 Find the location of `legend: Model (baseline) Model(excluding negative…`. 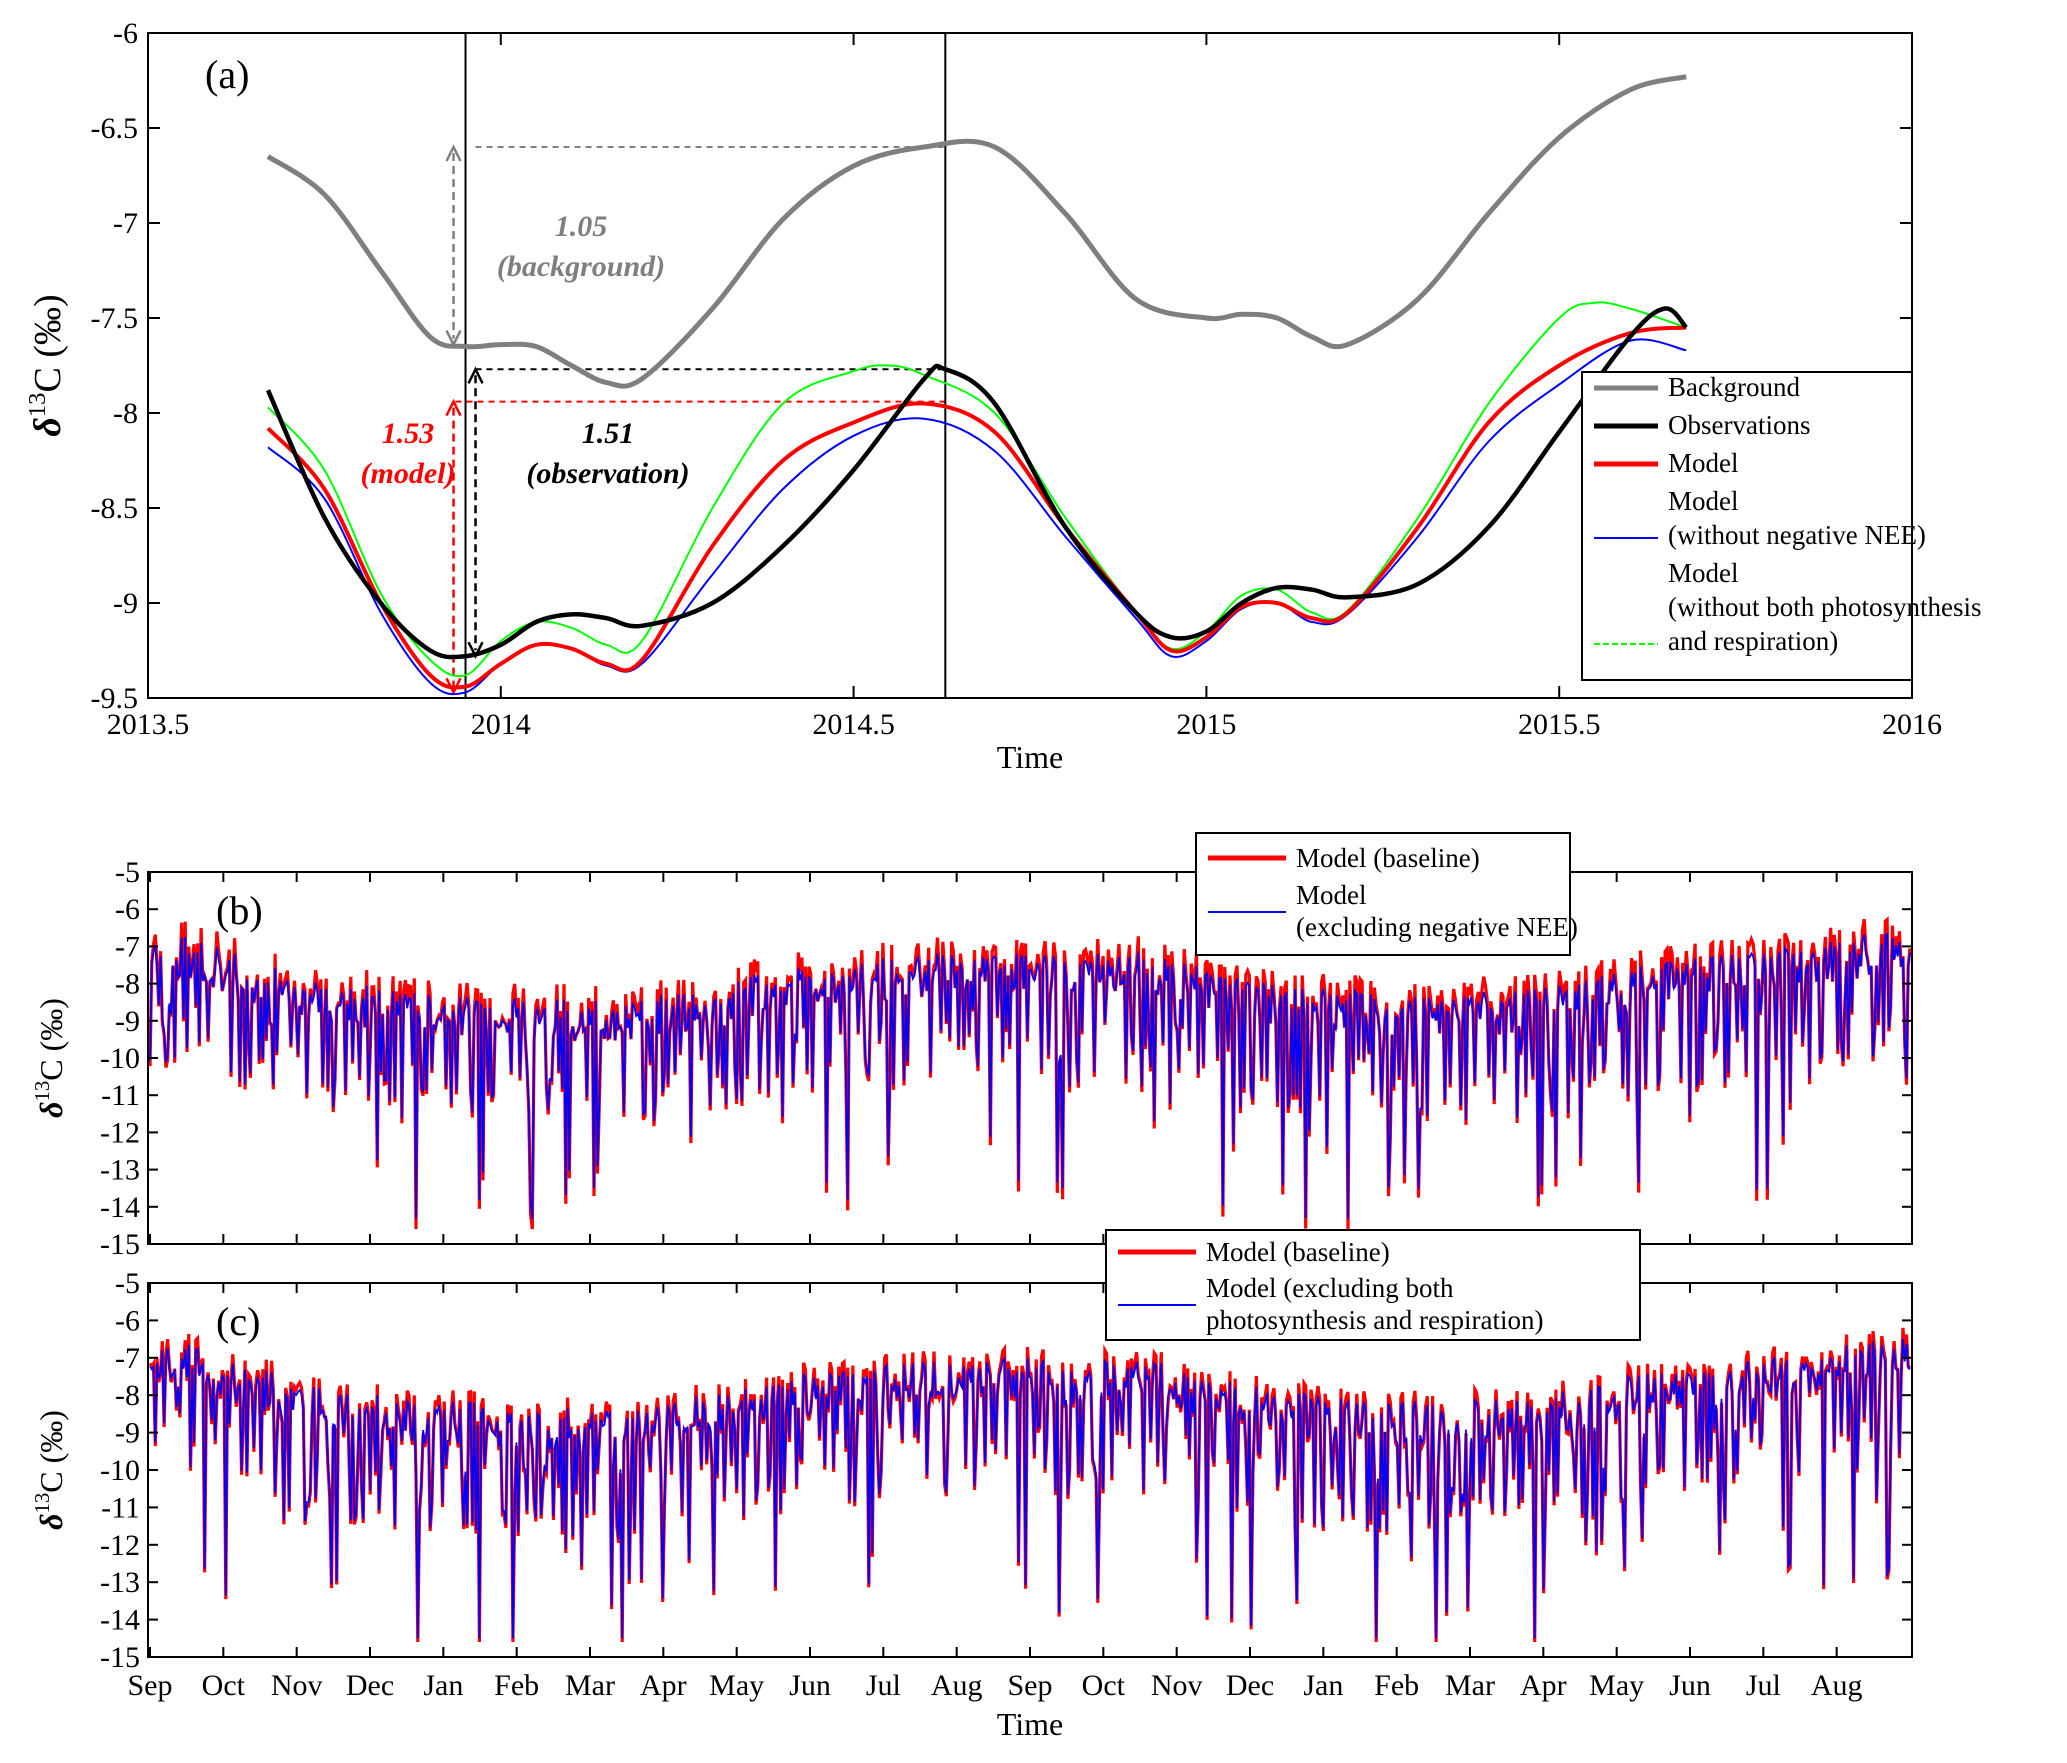

legend: Model (baseline) Model(excluding negative… is located at coordinates (1386, 894).